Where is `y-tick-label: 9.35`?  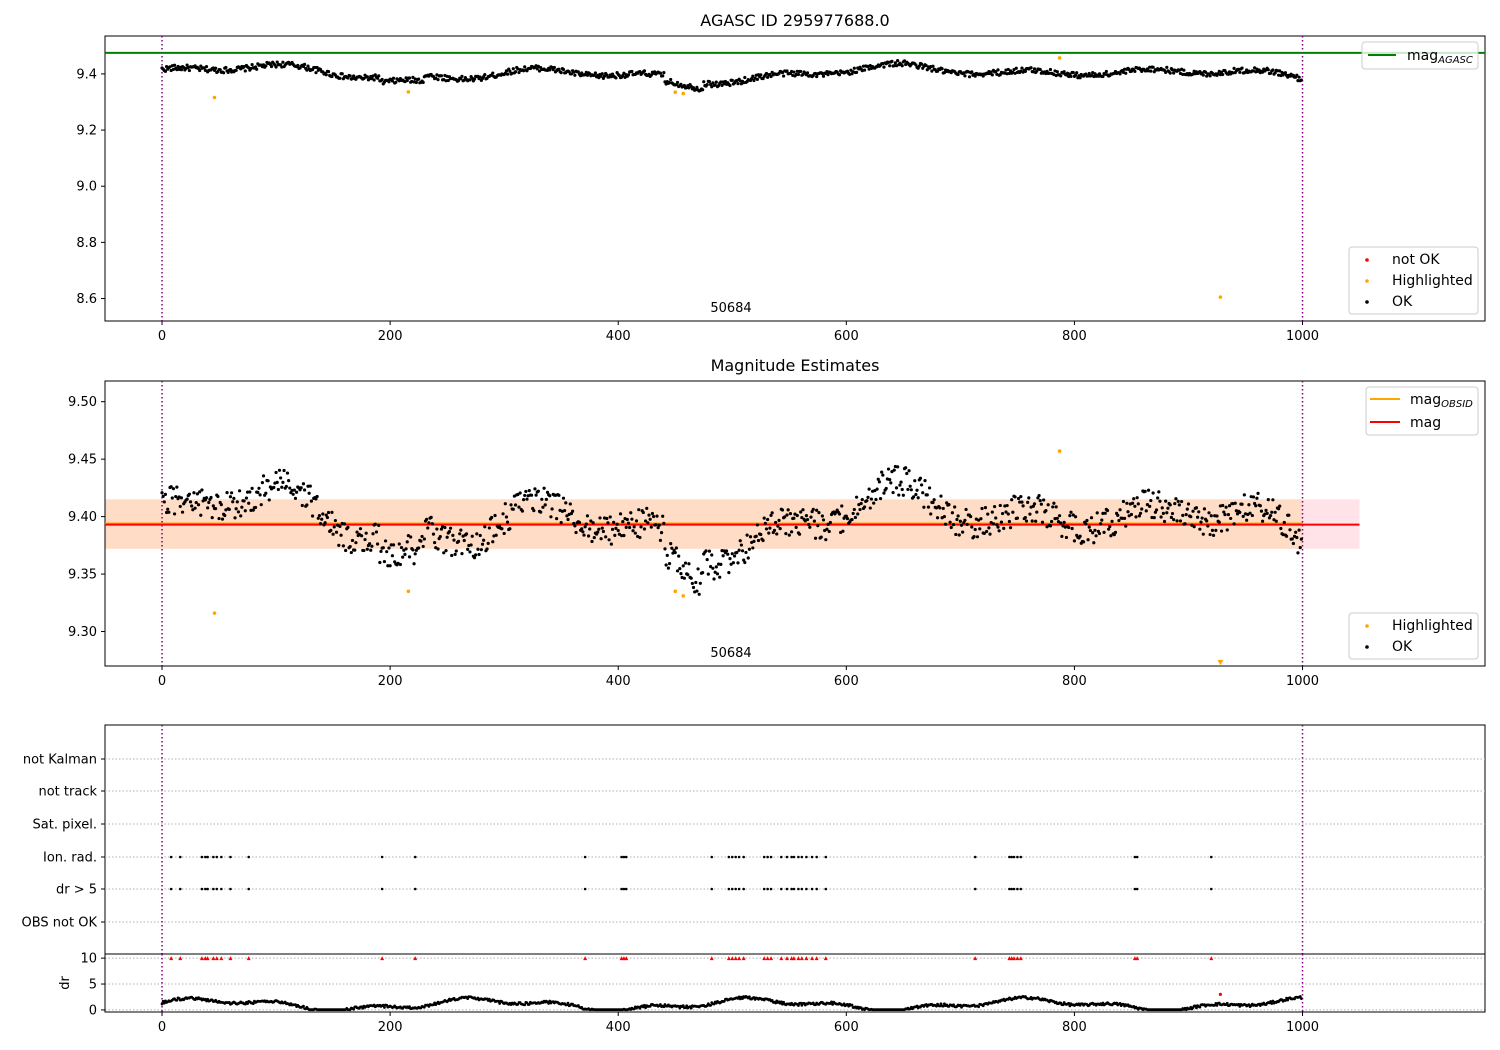
y-tick-label: 9.35 is located at coordinates (82, 575).